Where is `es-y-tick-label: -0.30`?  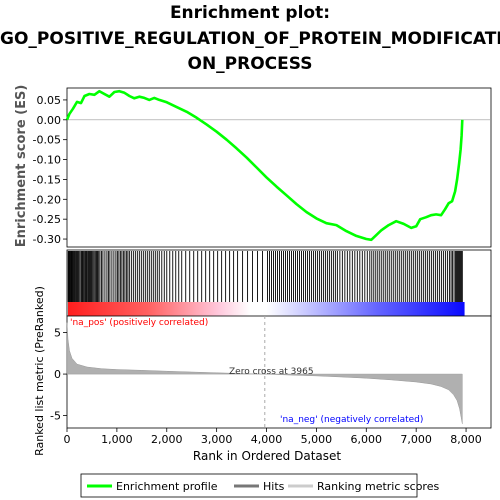
es-y-tick-label: -0.30 is located at coordinates (47, 239).